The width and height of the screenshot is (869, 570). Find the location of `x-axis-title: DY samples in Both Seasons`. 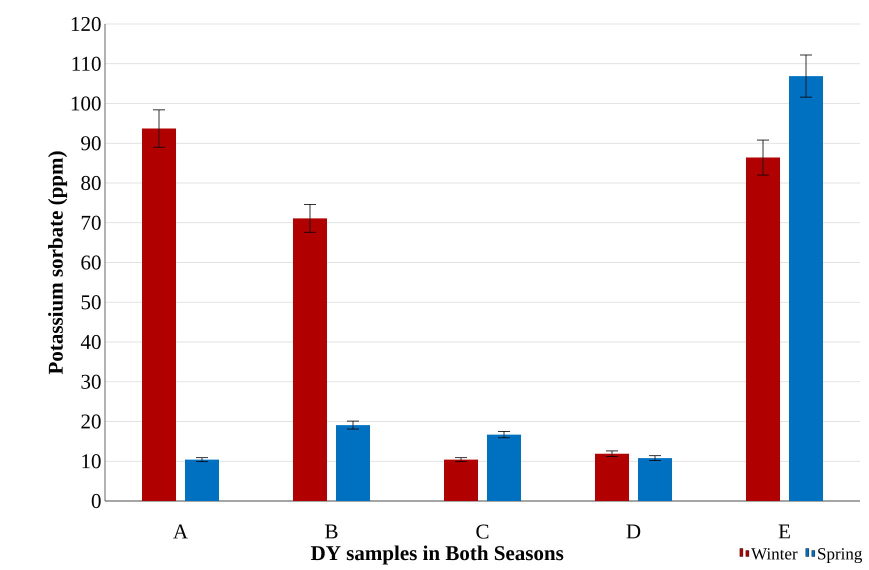

x-axis-title: DY samples in Both Seasons is located at coordinates (437, 555).